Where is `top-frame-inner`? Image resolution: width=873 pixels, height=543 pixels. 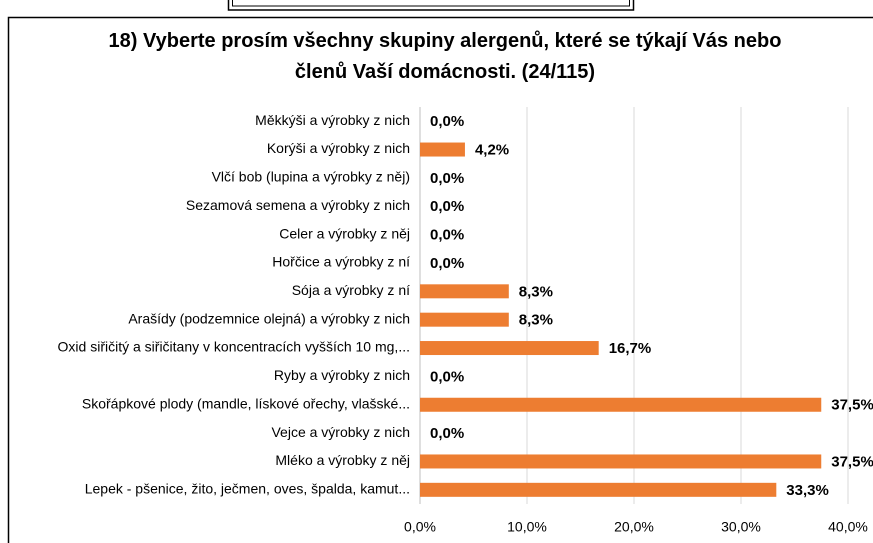 top-frame-inner is located at coordinates (431, 3).